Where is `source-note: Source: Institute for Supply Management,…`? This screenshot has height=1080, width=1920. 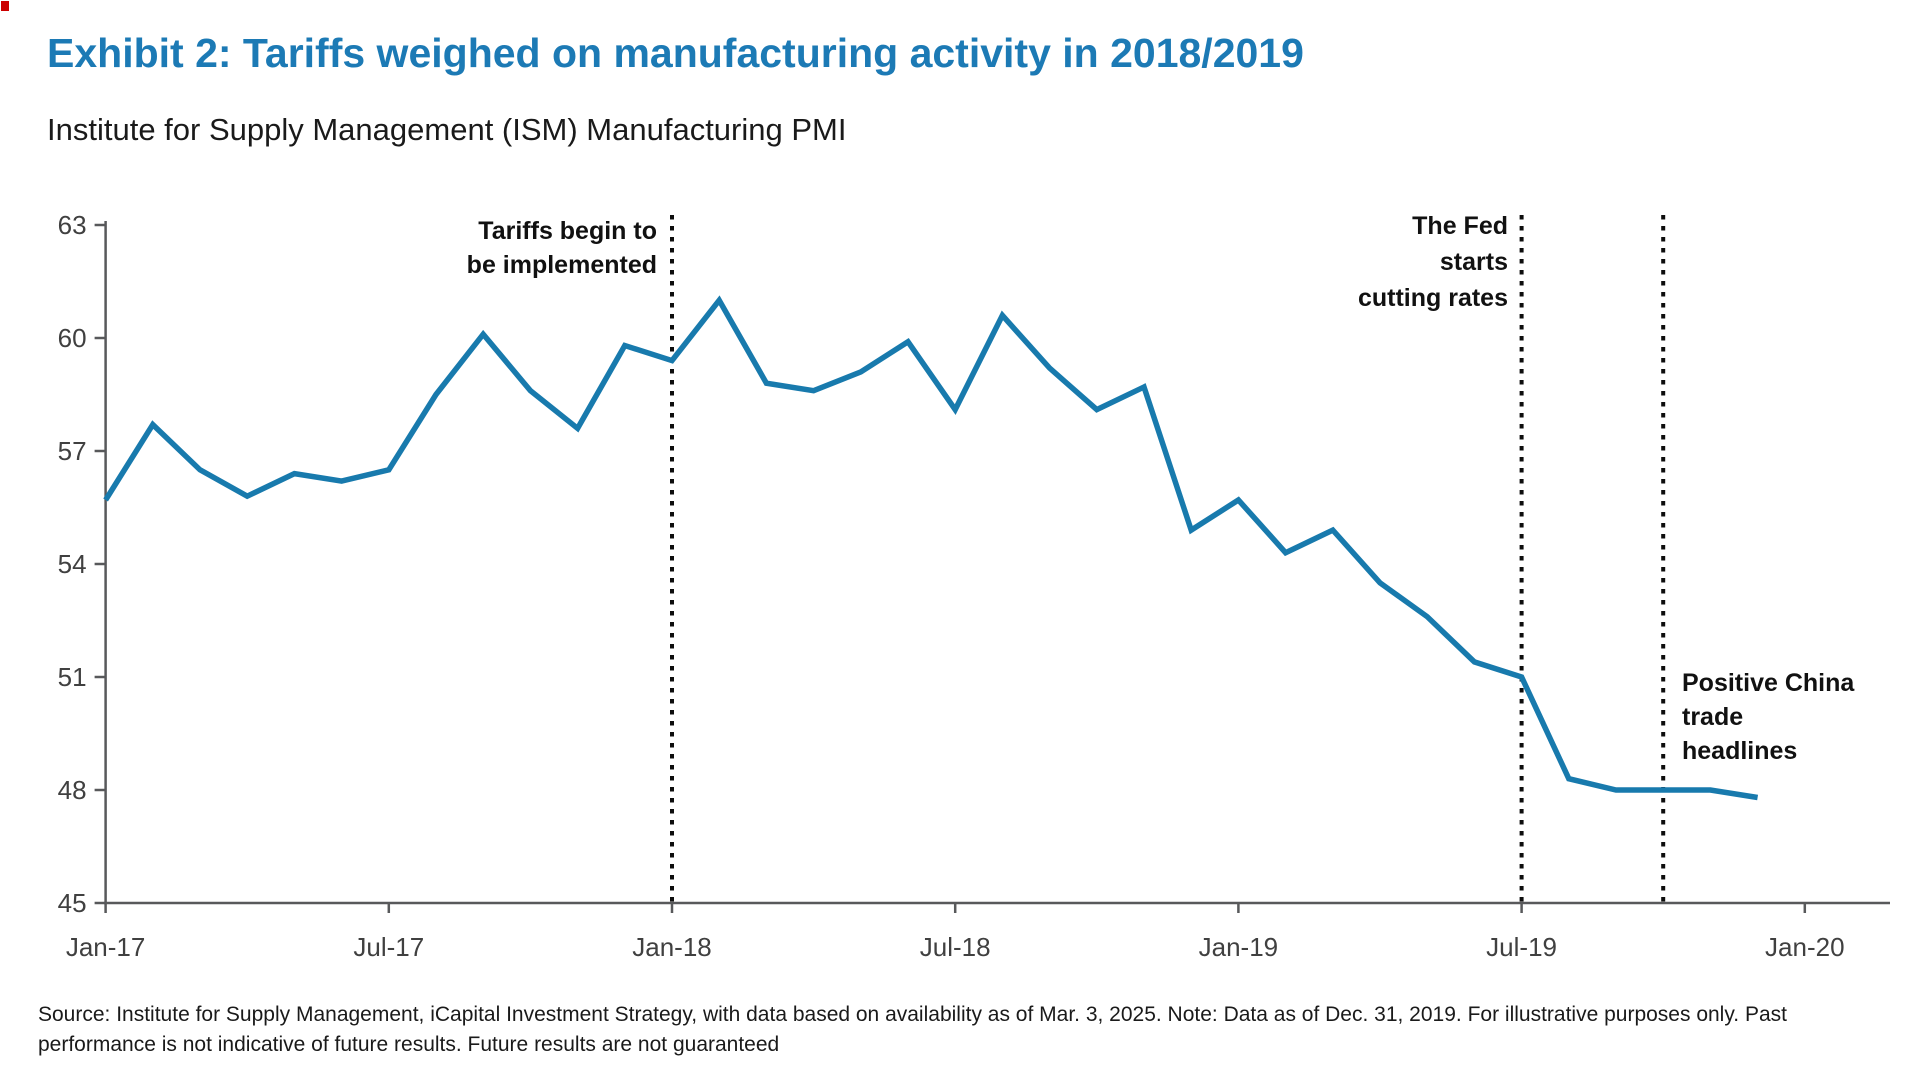 source-note: Source: Institute for Supply Management,… is located at coordinates (912, 1029).